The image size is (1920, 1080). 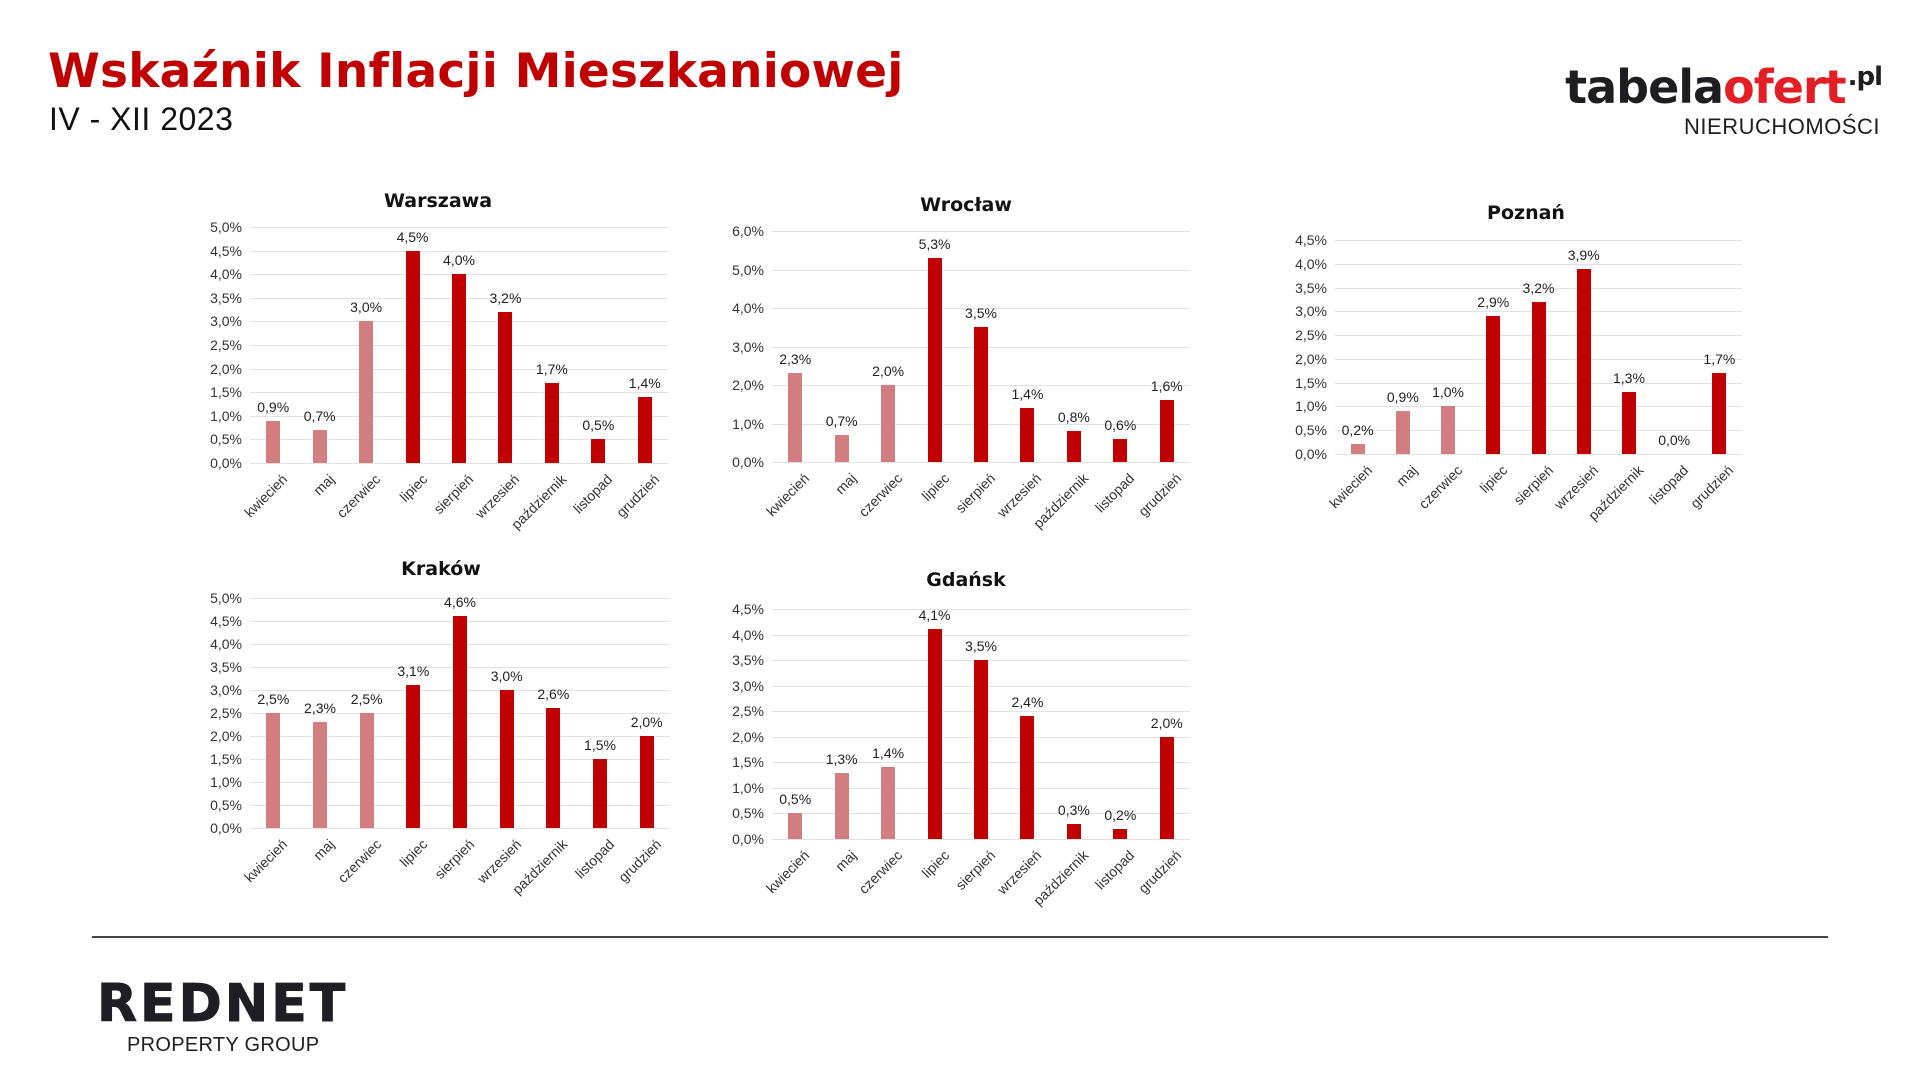 I want to click on data-label: 1,3%, so click(x=1628, y=378).